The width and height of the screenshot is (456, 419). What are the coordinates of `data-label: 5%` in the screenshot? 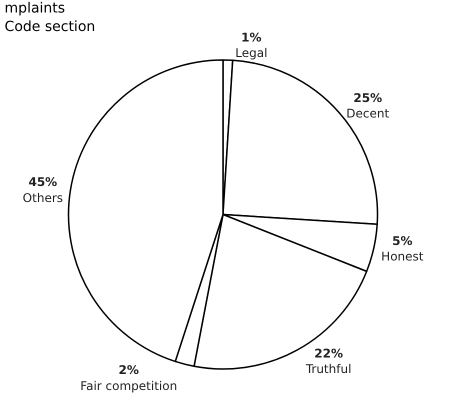 It's located at (402, 241).